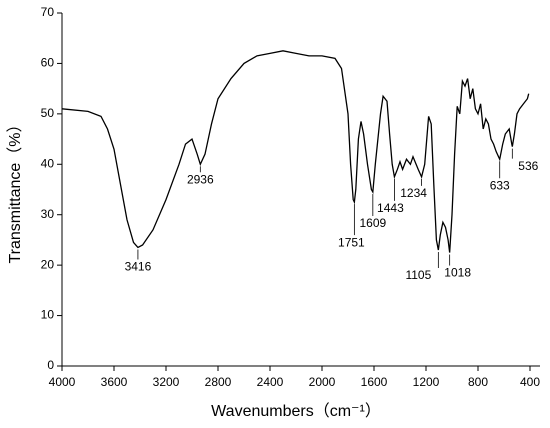 The height and width of the screenshot is (428, 550). What do you see at coordinates (62, 382) in the screenshot?
I see `x-tick-label: 4000` at bounding box center [62, 382].